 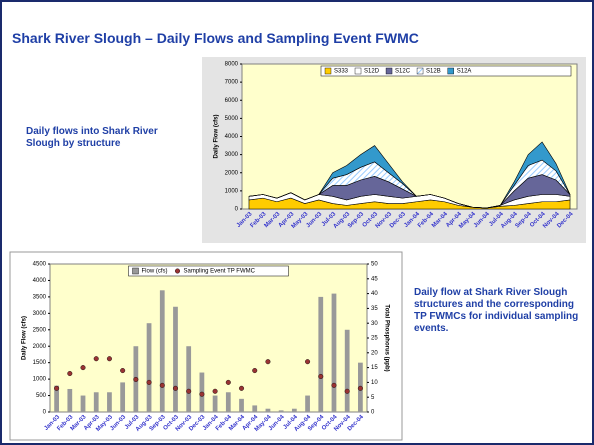 What do you see at coordinates (40, 265) in the screenshot?
I see `y-tick-label: 4500` at bounding box center [40, 265].